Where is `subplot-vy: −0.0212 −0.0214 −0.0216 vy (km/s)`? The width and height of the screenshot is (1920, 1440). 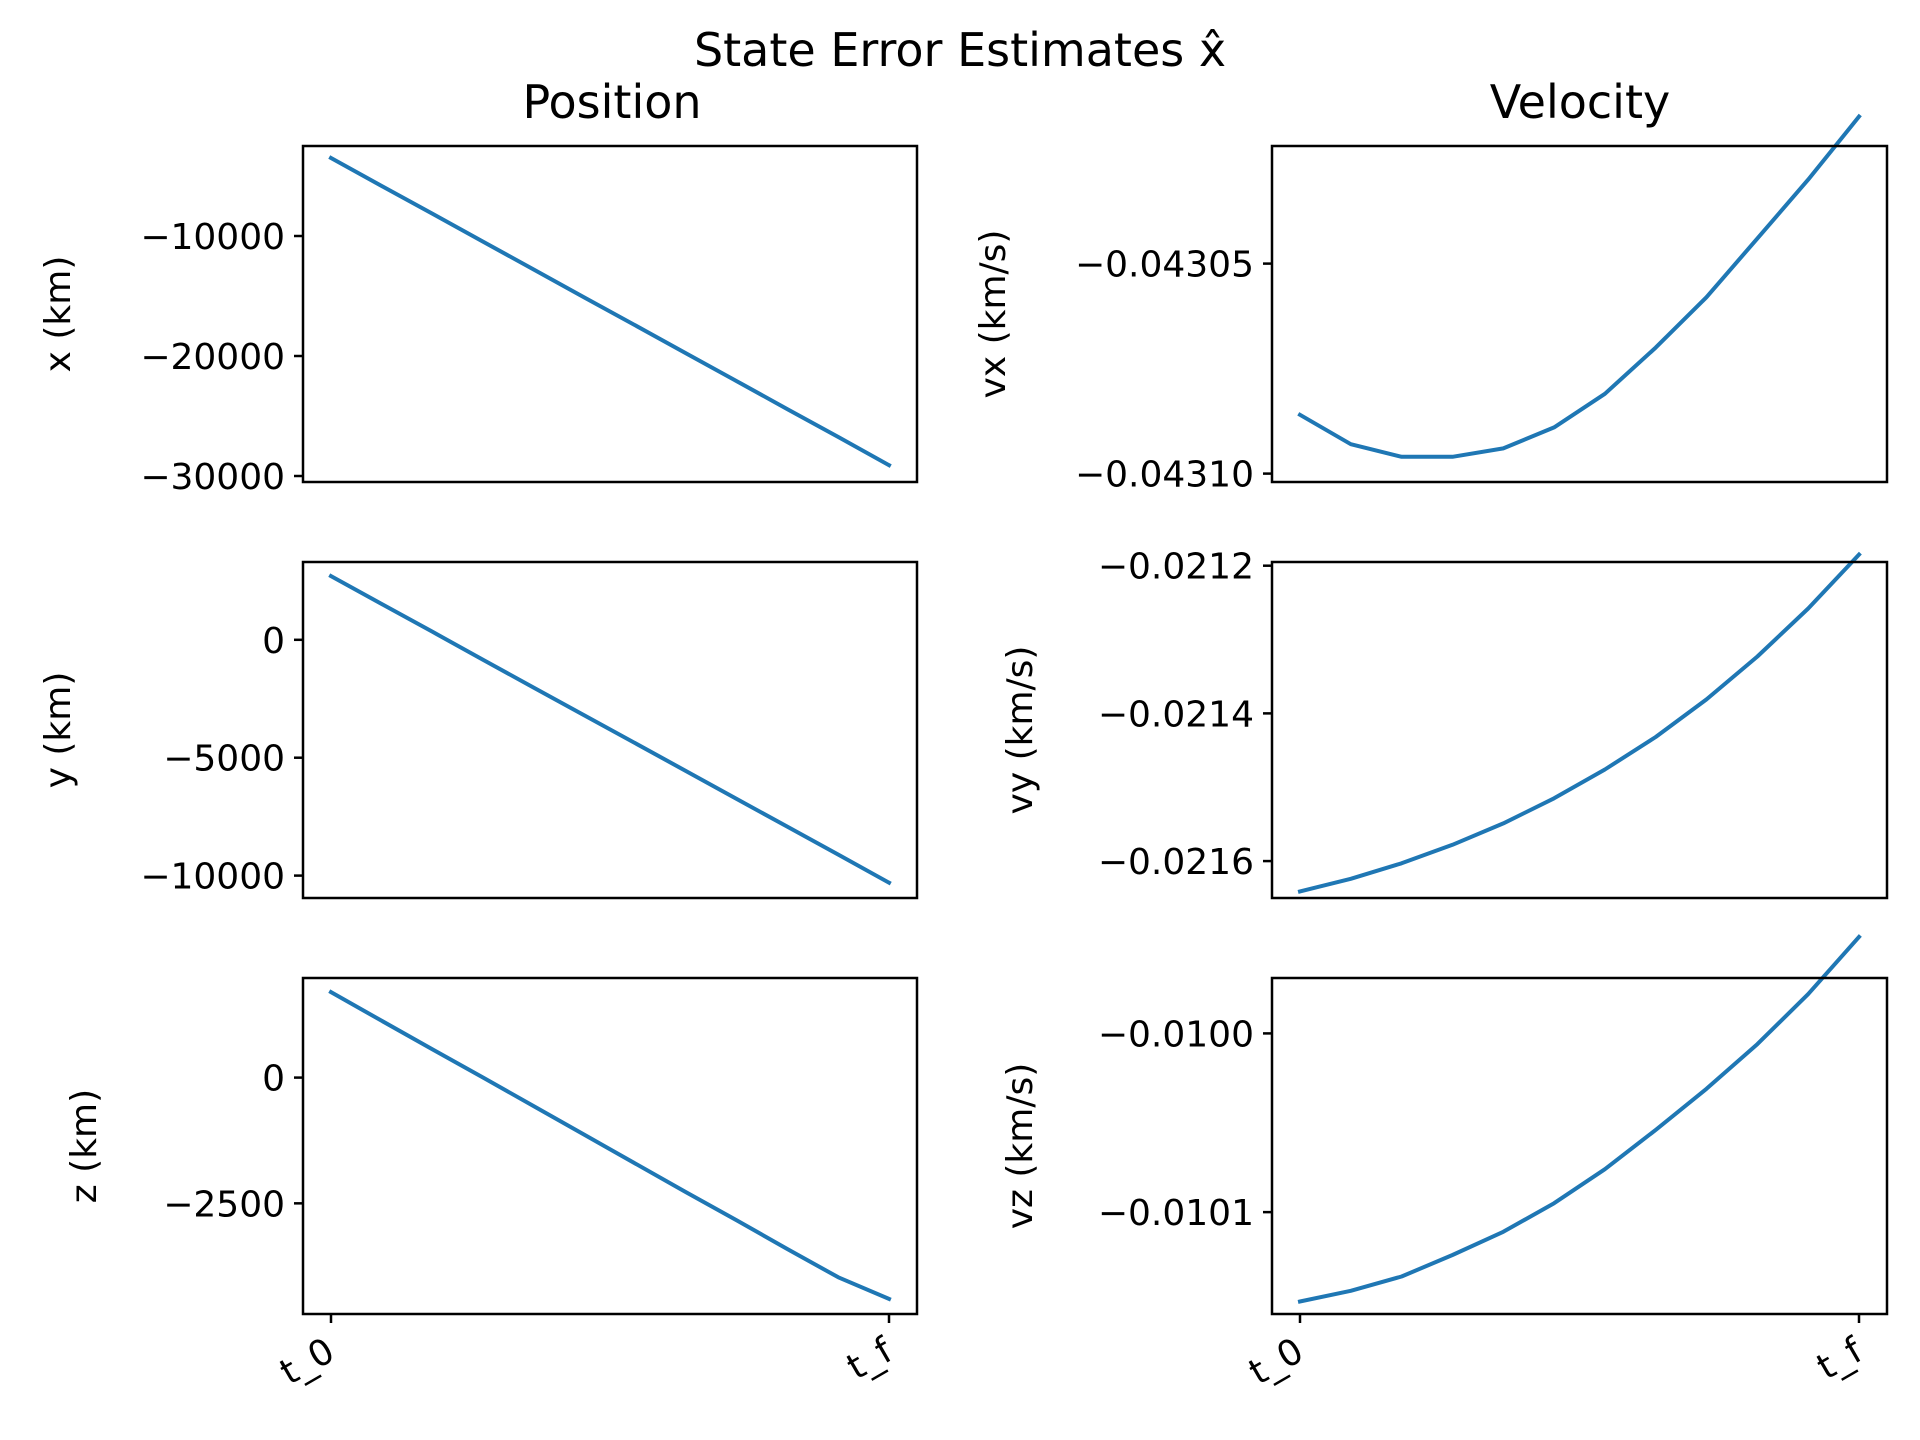
subplot-vy: −0.0212 −0.0214 −0.0216 vy (km/s) is located at coordinates (1444, 723).